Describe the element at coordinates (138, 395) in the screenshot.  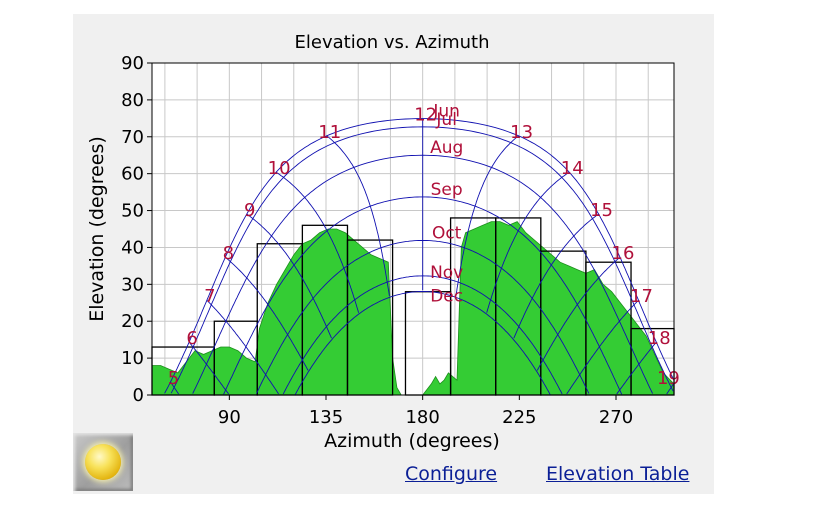
I see `y-tick-label: 0` at that location.